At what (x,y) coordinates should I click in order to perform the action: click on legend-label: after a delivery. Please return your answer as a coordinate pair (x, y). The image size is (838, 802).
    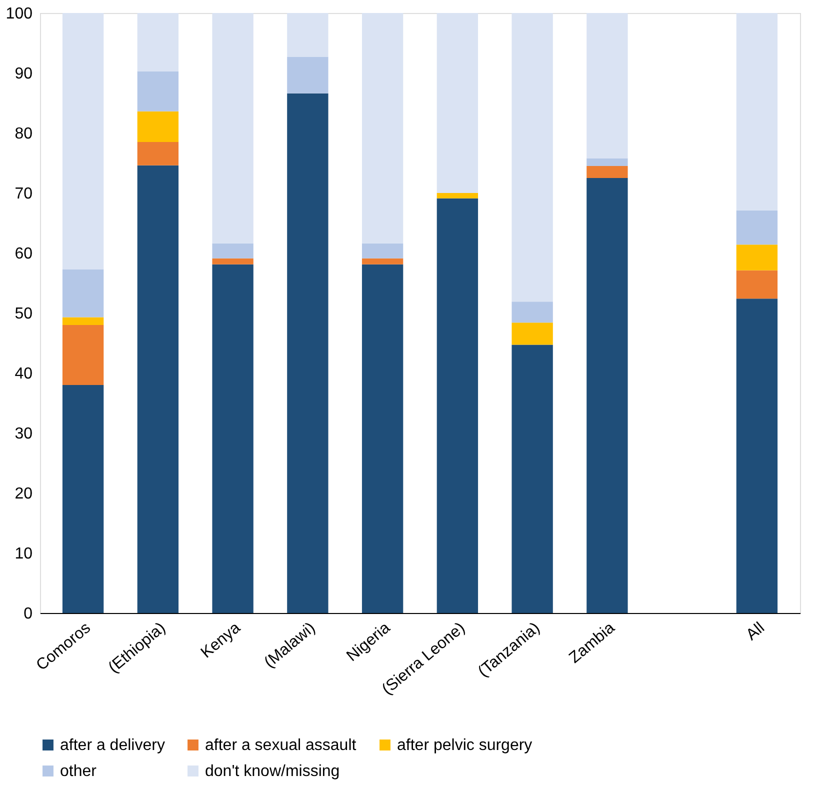
    Looking at the image, I should click on (112, 745).